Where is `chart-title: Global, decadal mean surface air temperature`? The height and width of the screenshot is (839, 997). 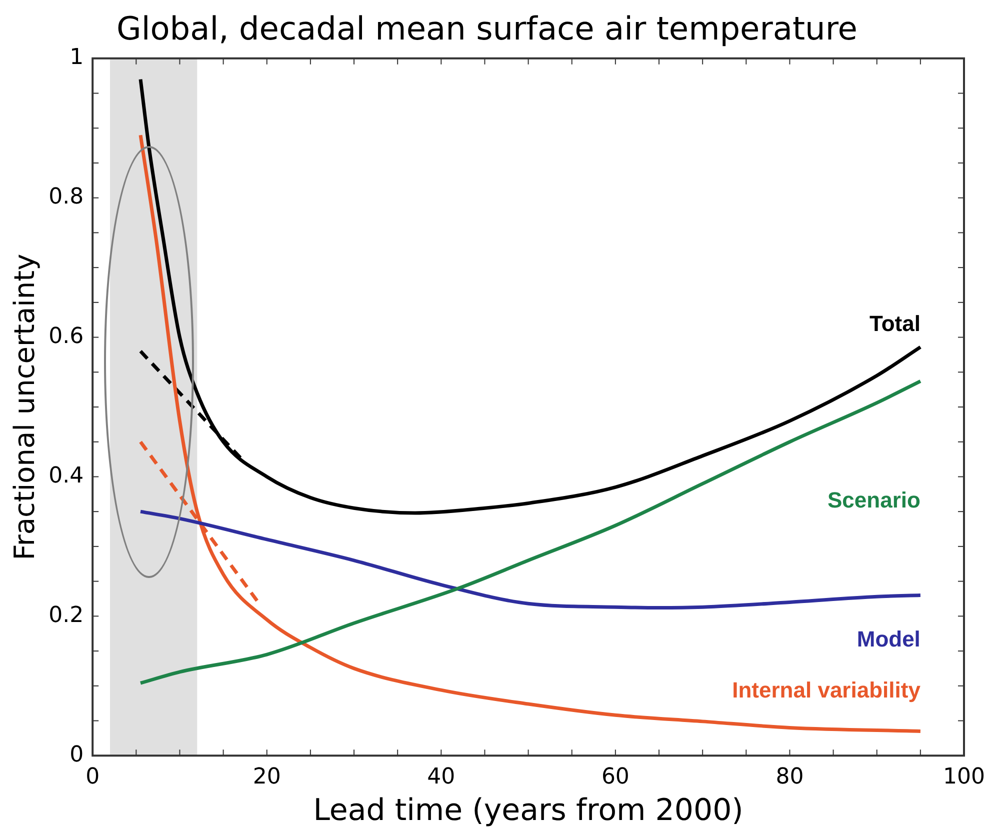
chart-title: Global, decadal mean surface air temperature is located at coordinates (487, 29).